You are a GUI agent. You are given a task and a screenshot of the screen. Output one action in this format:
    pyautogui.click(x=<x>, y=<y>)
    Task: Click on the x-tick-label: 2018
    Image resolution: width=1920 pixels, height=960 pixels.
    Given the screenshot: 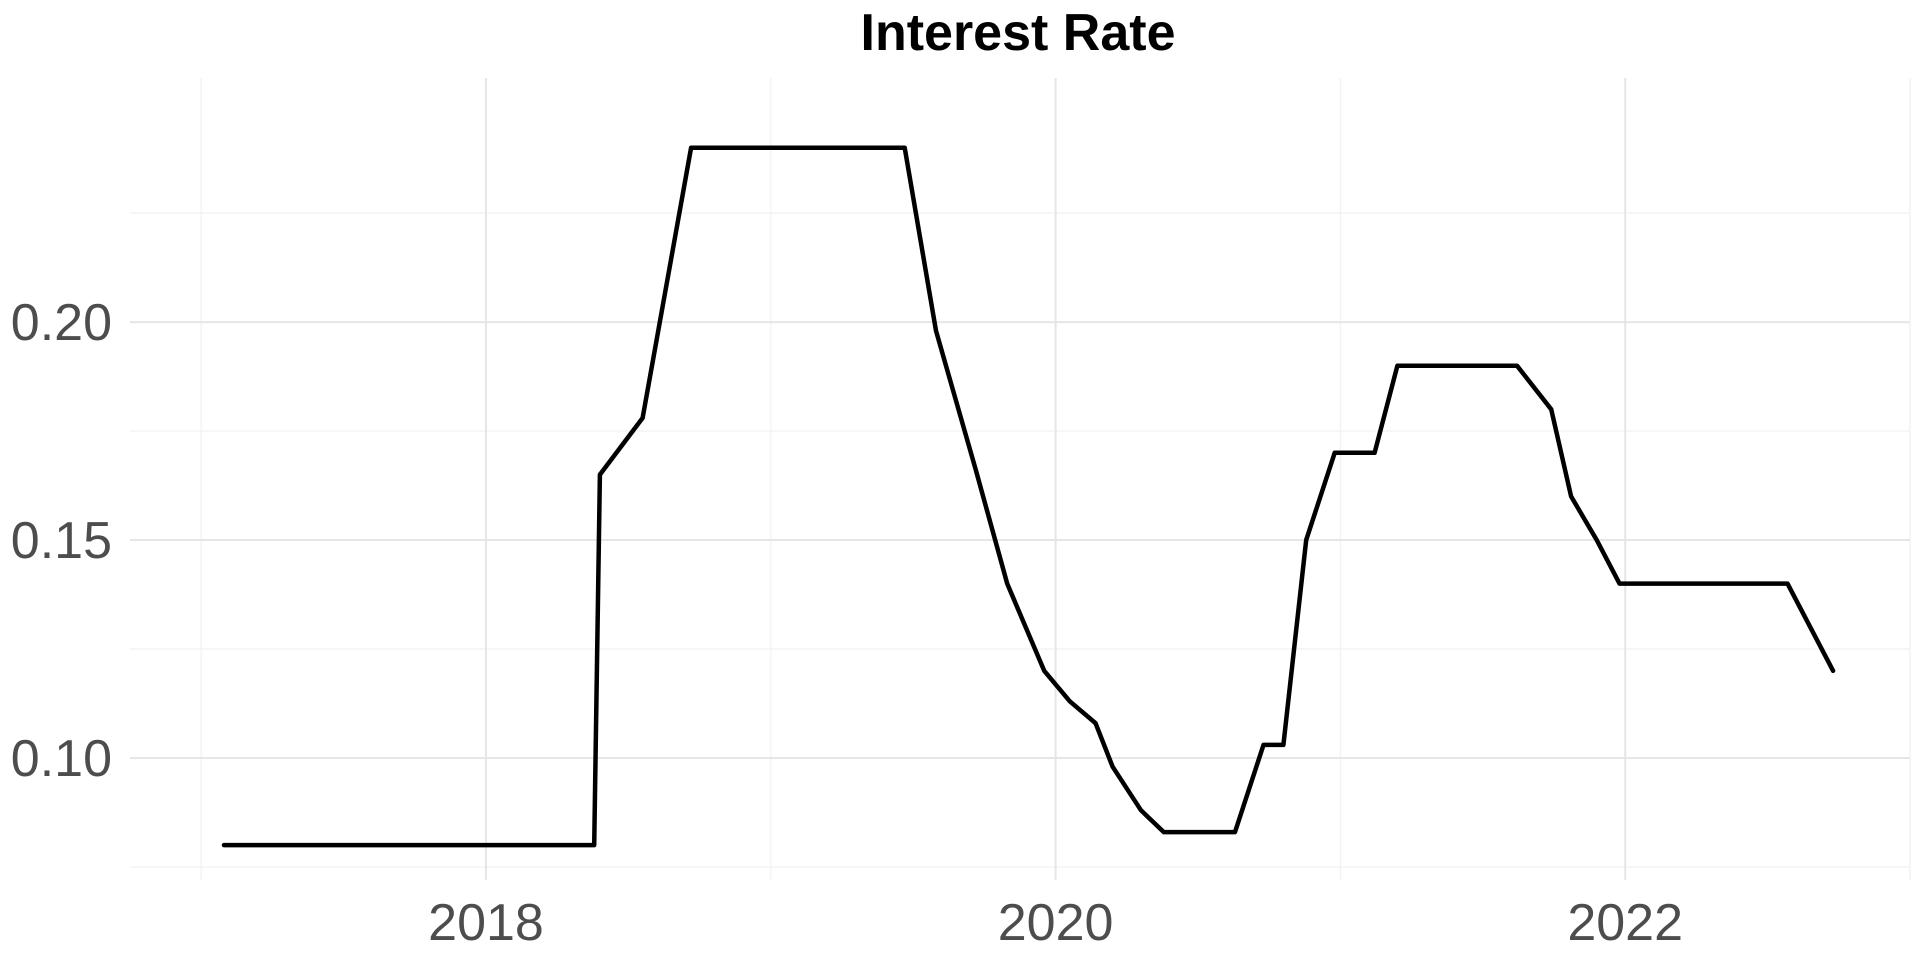 What is the action you would take?
    pyautogui.click(x=486, y=923)
    